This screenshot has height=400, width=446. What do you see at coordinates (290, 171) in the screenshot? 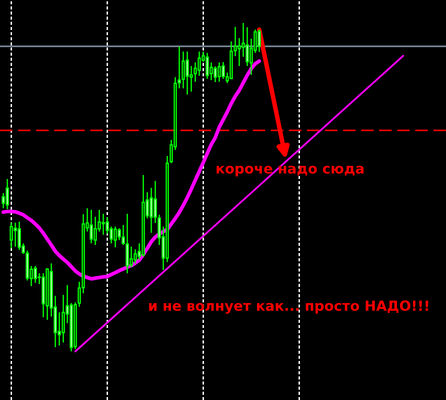
I see `annotation: короче надо сюда` at bounding box center [290, 171].